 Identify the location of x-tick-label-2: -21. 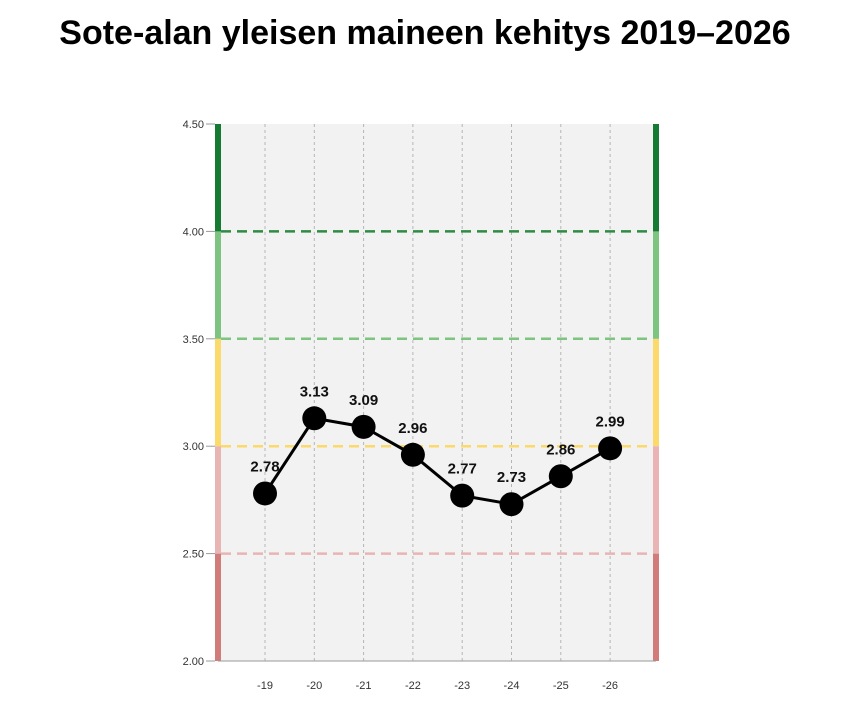
(364, 686).